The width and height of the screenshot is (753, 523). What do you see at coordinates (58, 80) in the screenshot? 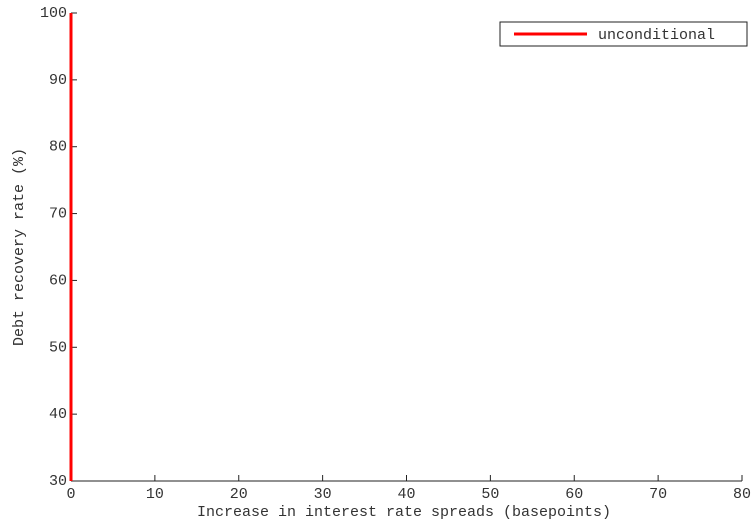
I see `y-tick-label: 90` at bounding box center [58, 80].